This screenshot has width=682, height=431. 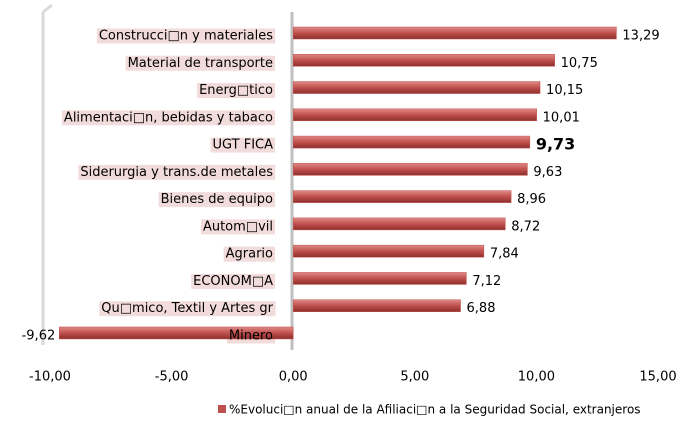 I want to click on value-label: 10,15, so click(x=564, y=90).